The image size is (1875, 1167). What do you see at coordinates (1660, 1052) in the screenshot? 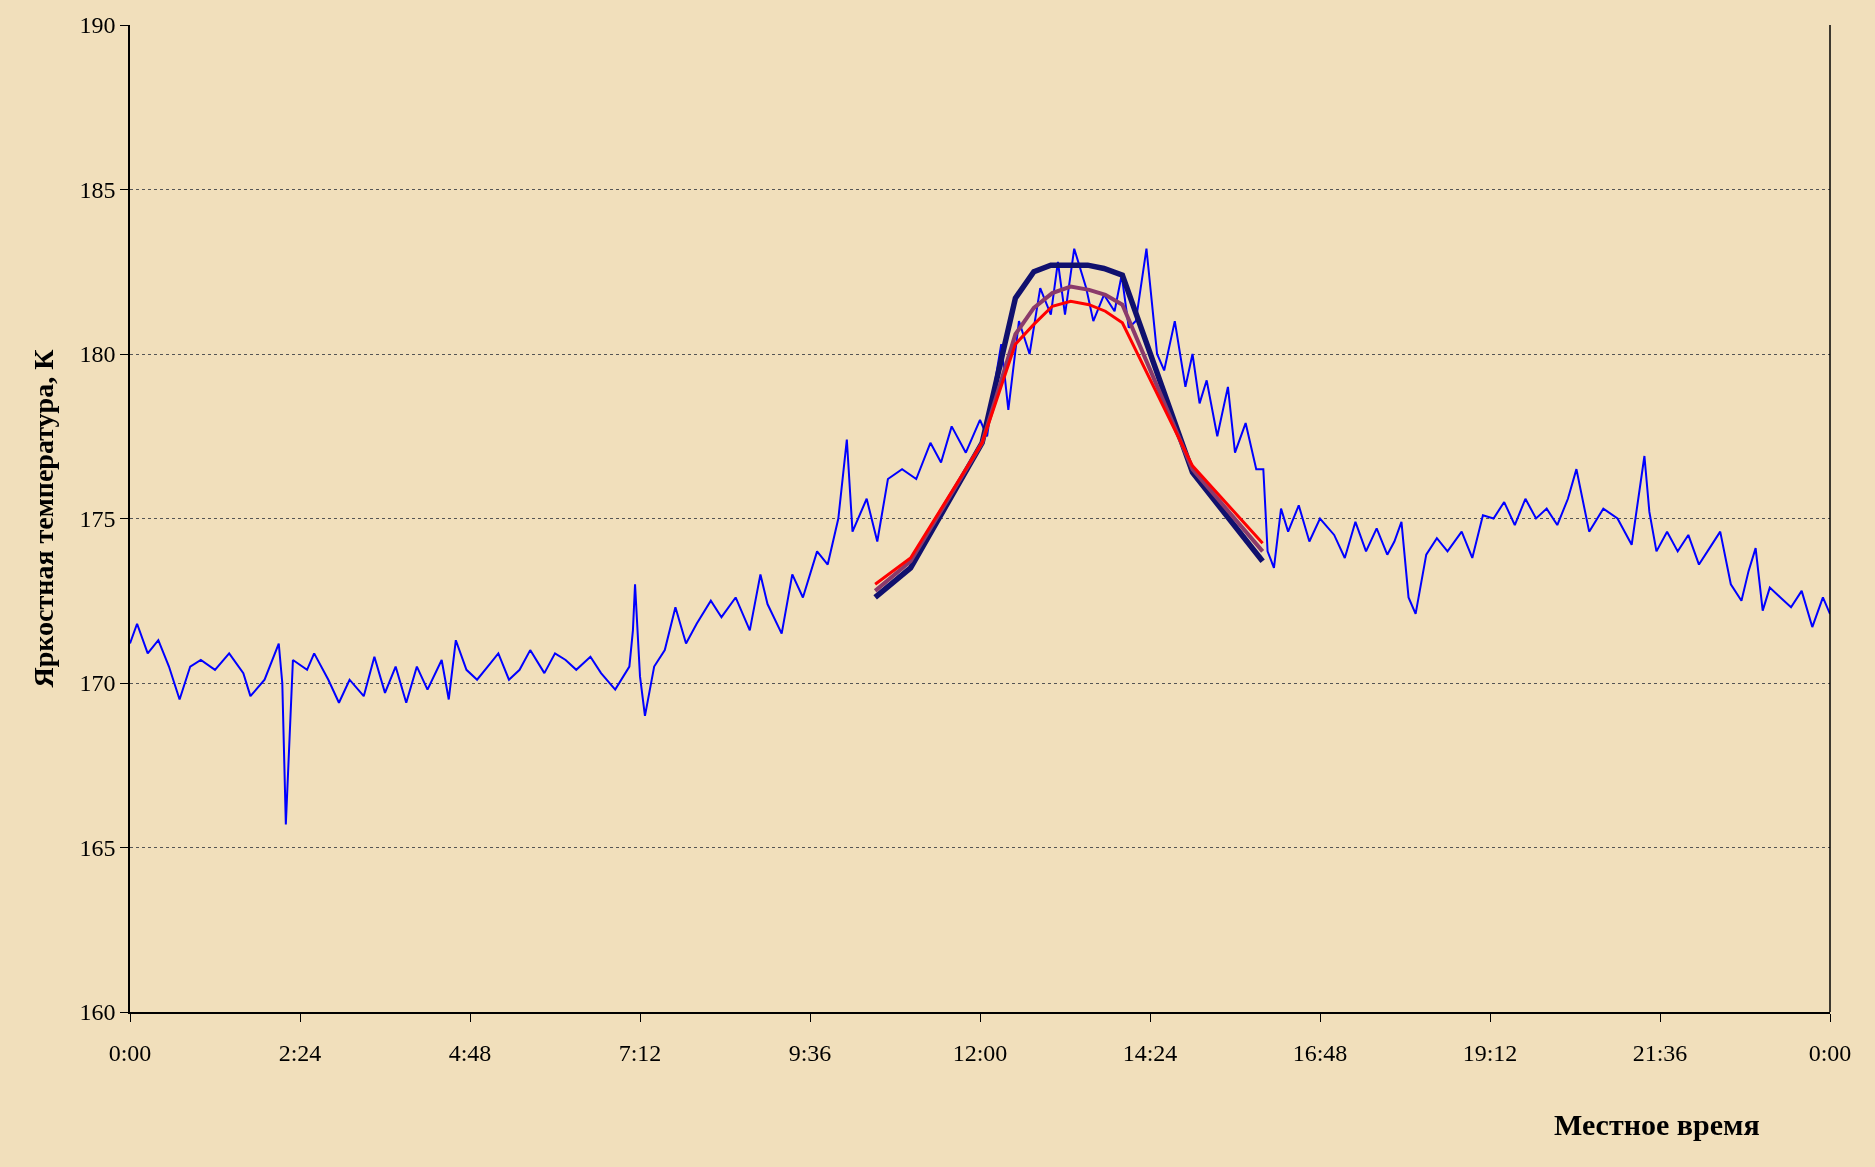
I see `x-tick-label: 21:36` at bounding box center [1660, 1052].